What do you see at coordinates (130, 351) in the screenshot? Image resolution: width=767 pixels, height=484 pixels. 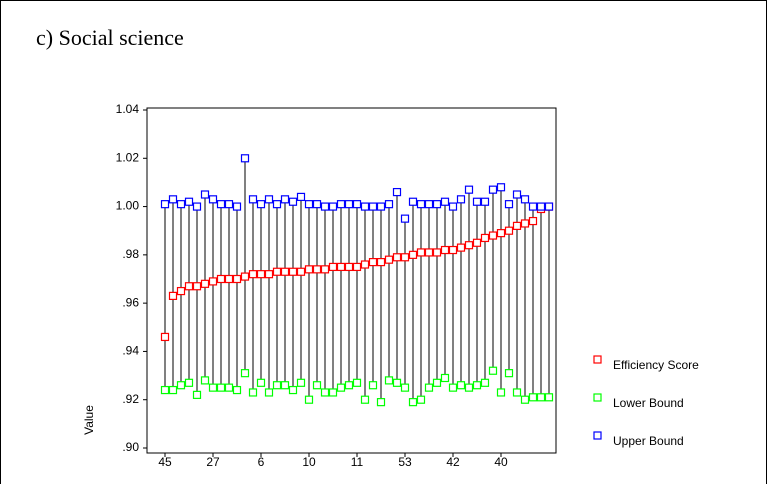 I see `y-tick-label: .94` at bounding box center [130, 351].